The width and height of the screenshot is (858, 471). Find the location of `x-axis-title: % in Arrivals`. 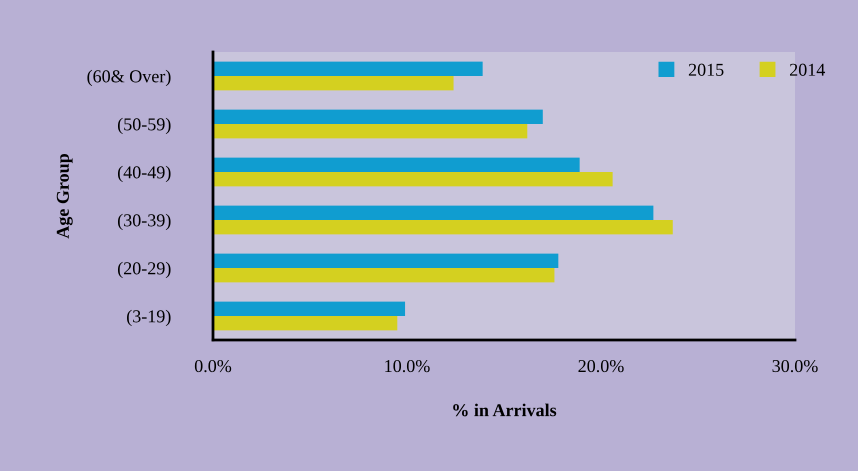

x-axis-title: % in Arrivals is located at coordinates (504, 410).